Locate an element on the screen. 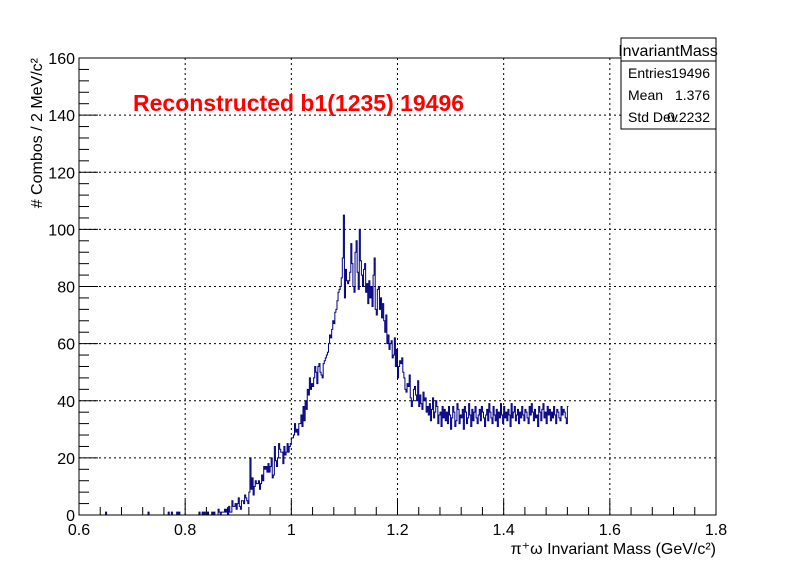  x-tick-label: 1 is located at coordinates (291, 530).